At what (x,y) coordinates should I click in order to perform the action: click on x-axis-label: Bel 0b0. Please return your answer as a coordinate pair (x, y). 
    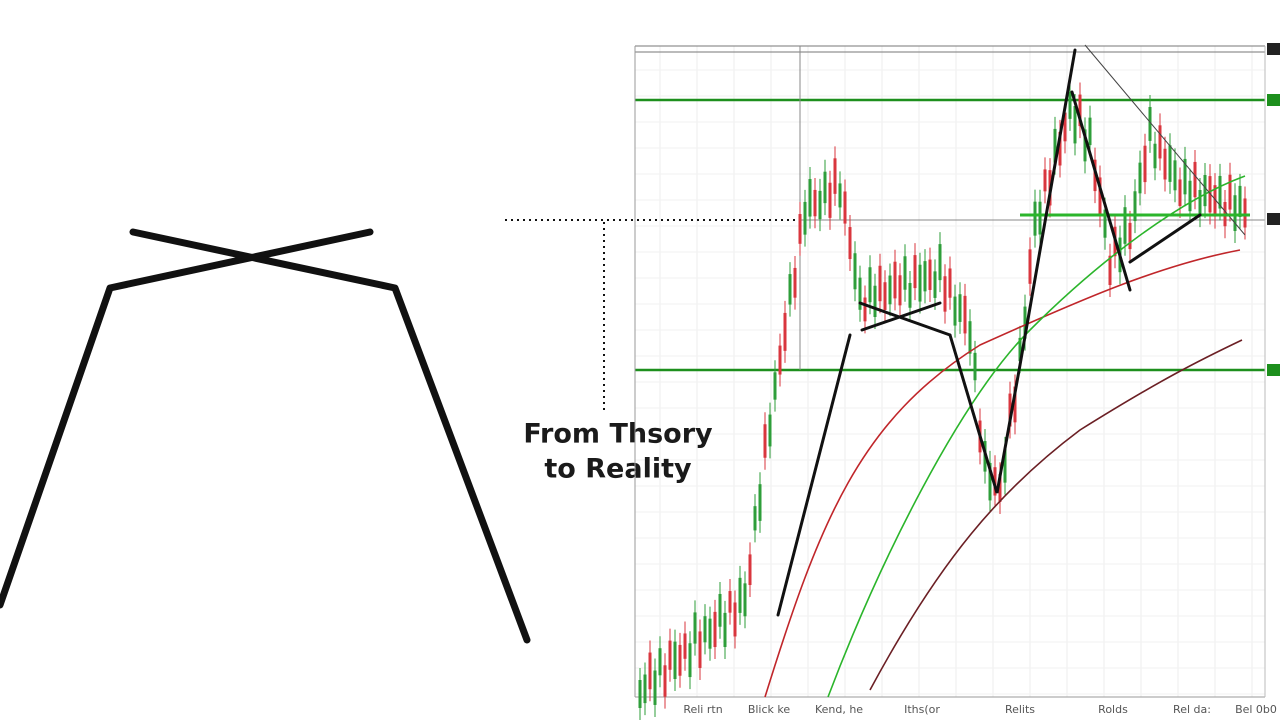
    Looking at the image, I should click on (1256, 709).